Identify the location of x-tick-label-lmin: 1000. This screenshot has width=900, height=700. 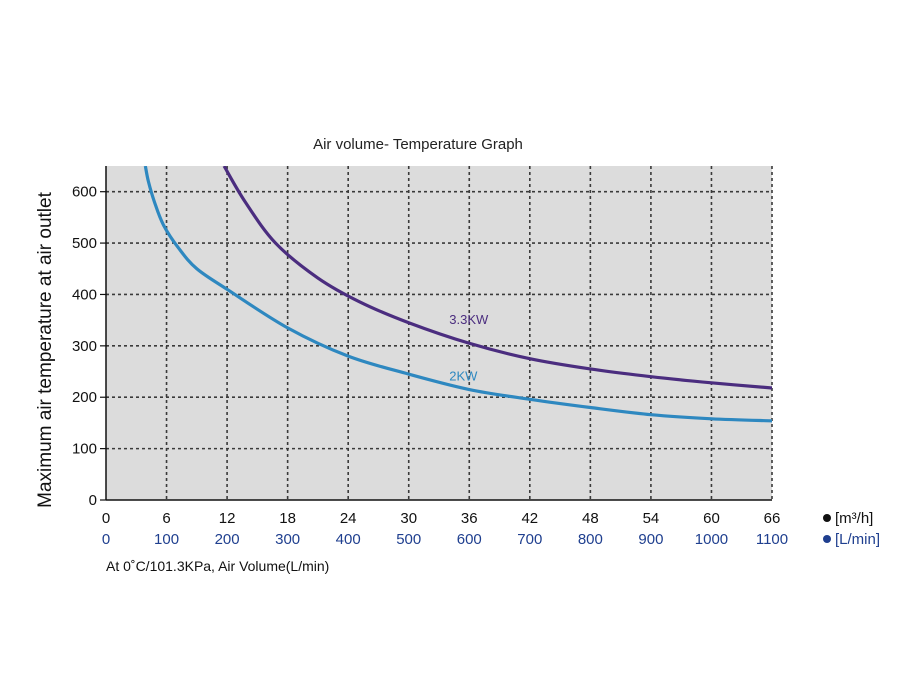
(711, 539).